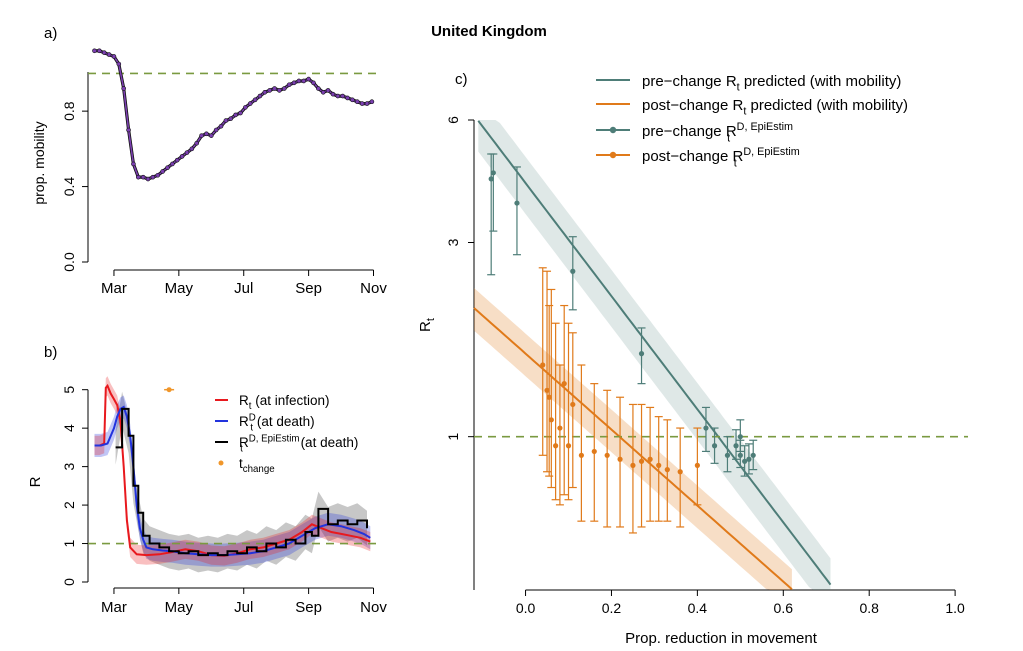 The width and height of the screenshot is (1023, 651). I want to click on panel-c-legend-swatch-point, so click(613, 155).